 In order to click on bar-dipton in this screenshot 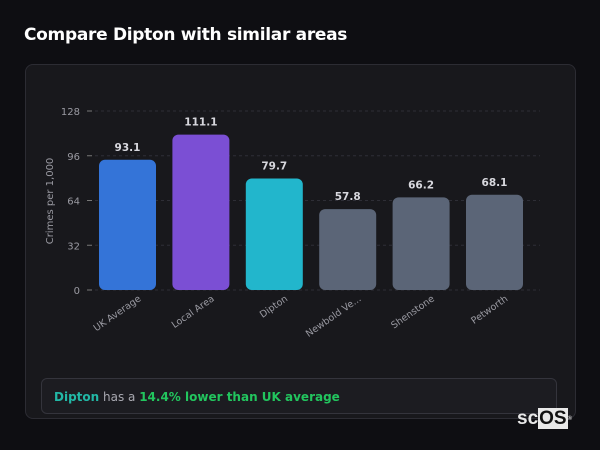, I will do `click(274, 234)`.